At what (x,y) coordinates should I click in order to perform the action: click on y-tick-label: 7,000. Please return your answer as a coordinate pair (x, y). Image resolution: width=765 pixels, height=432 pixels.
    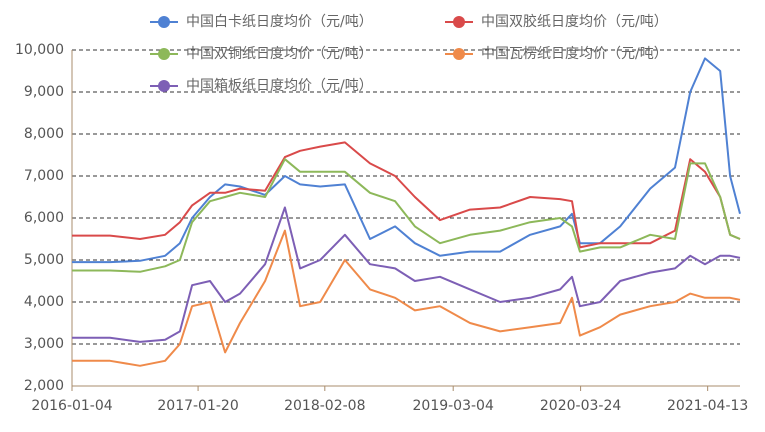
    Looking at the image, I should click on (44, 176).